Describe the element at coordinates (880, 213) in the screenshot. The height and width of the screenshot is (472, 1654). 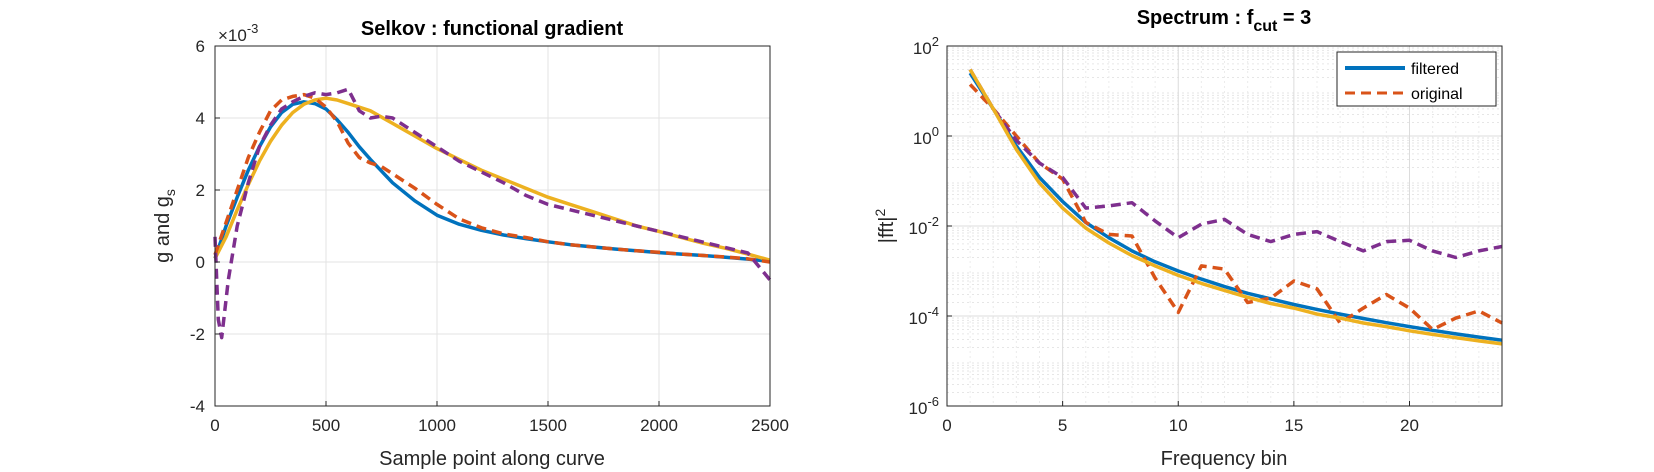
I see `spectrum-y-label-superscript: 2` at that location.